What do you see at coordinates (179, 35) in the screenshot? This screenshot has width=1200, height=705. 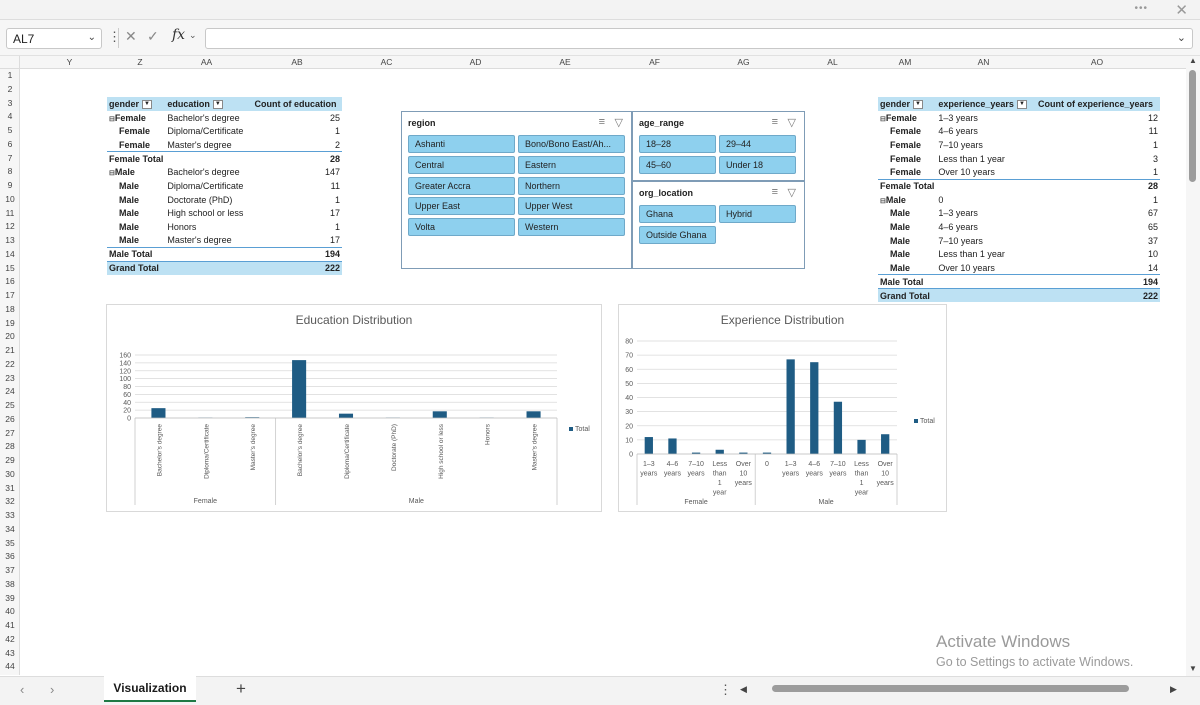 I see `insert-function-button: fx` at bounding box center [179, 35].